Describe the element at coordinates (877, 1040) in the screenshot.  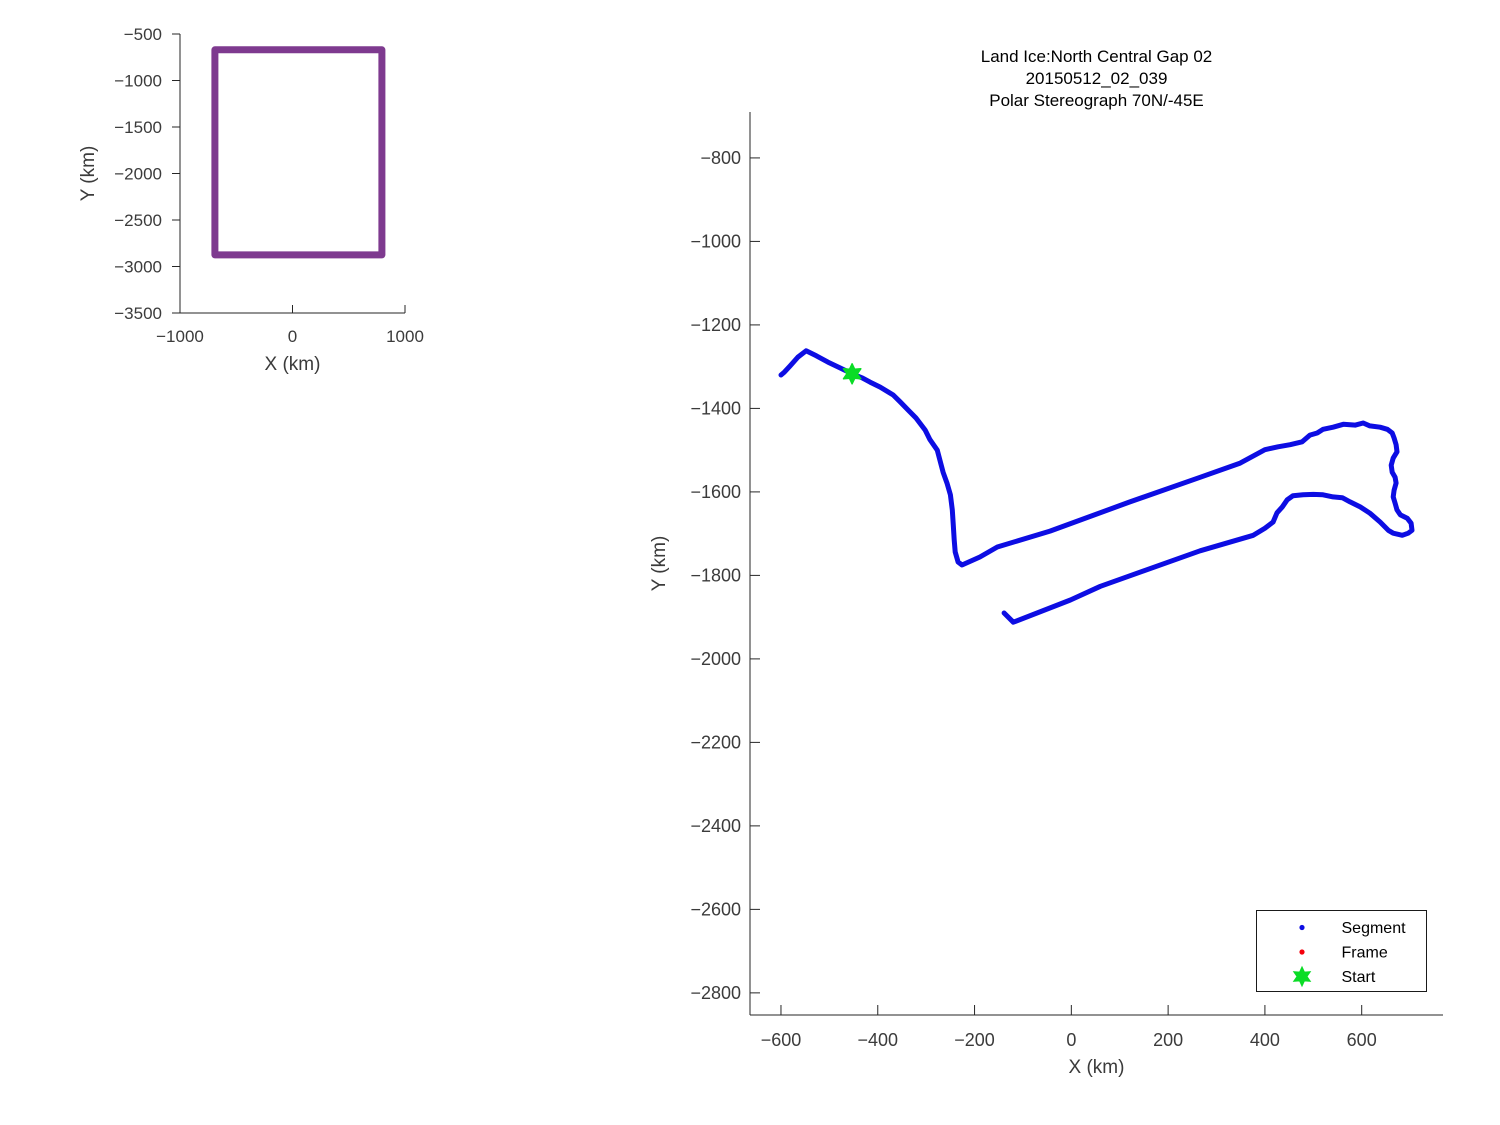
I see `x-tick-label: −400` at that location.